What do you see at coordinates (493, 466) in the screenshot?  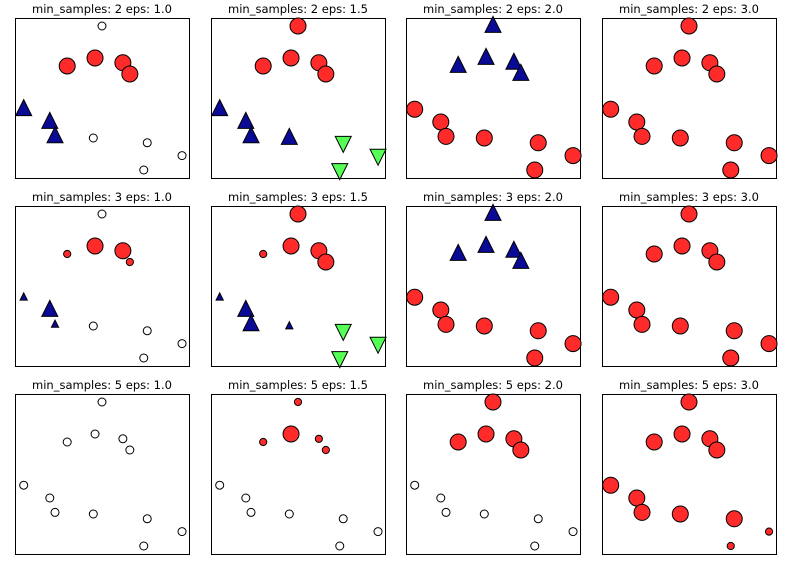 I see `panel-11: min_samples: 5 eps: 2.0` at bounding box center [493, 466].